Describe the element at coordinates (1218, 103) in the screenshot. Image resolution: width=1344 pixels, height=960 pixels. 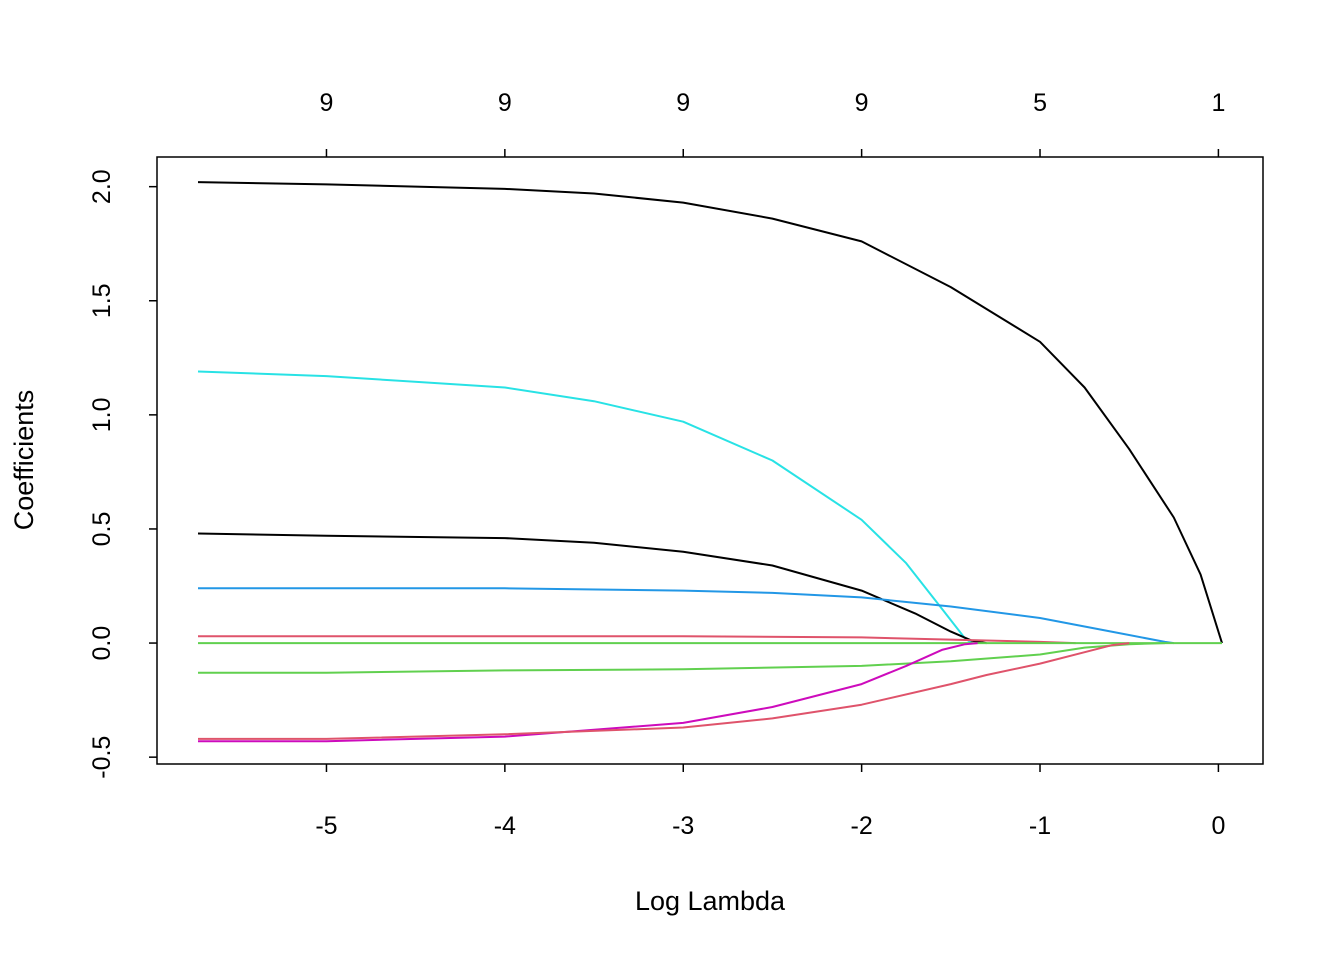
I see `top-tick-label: 1` at that location.